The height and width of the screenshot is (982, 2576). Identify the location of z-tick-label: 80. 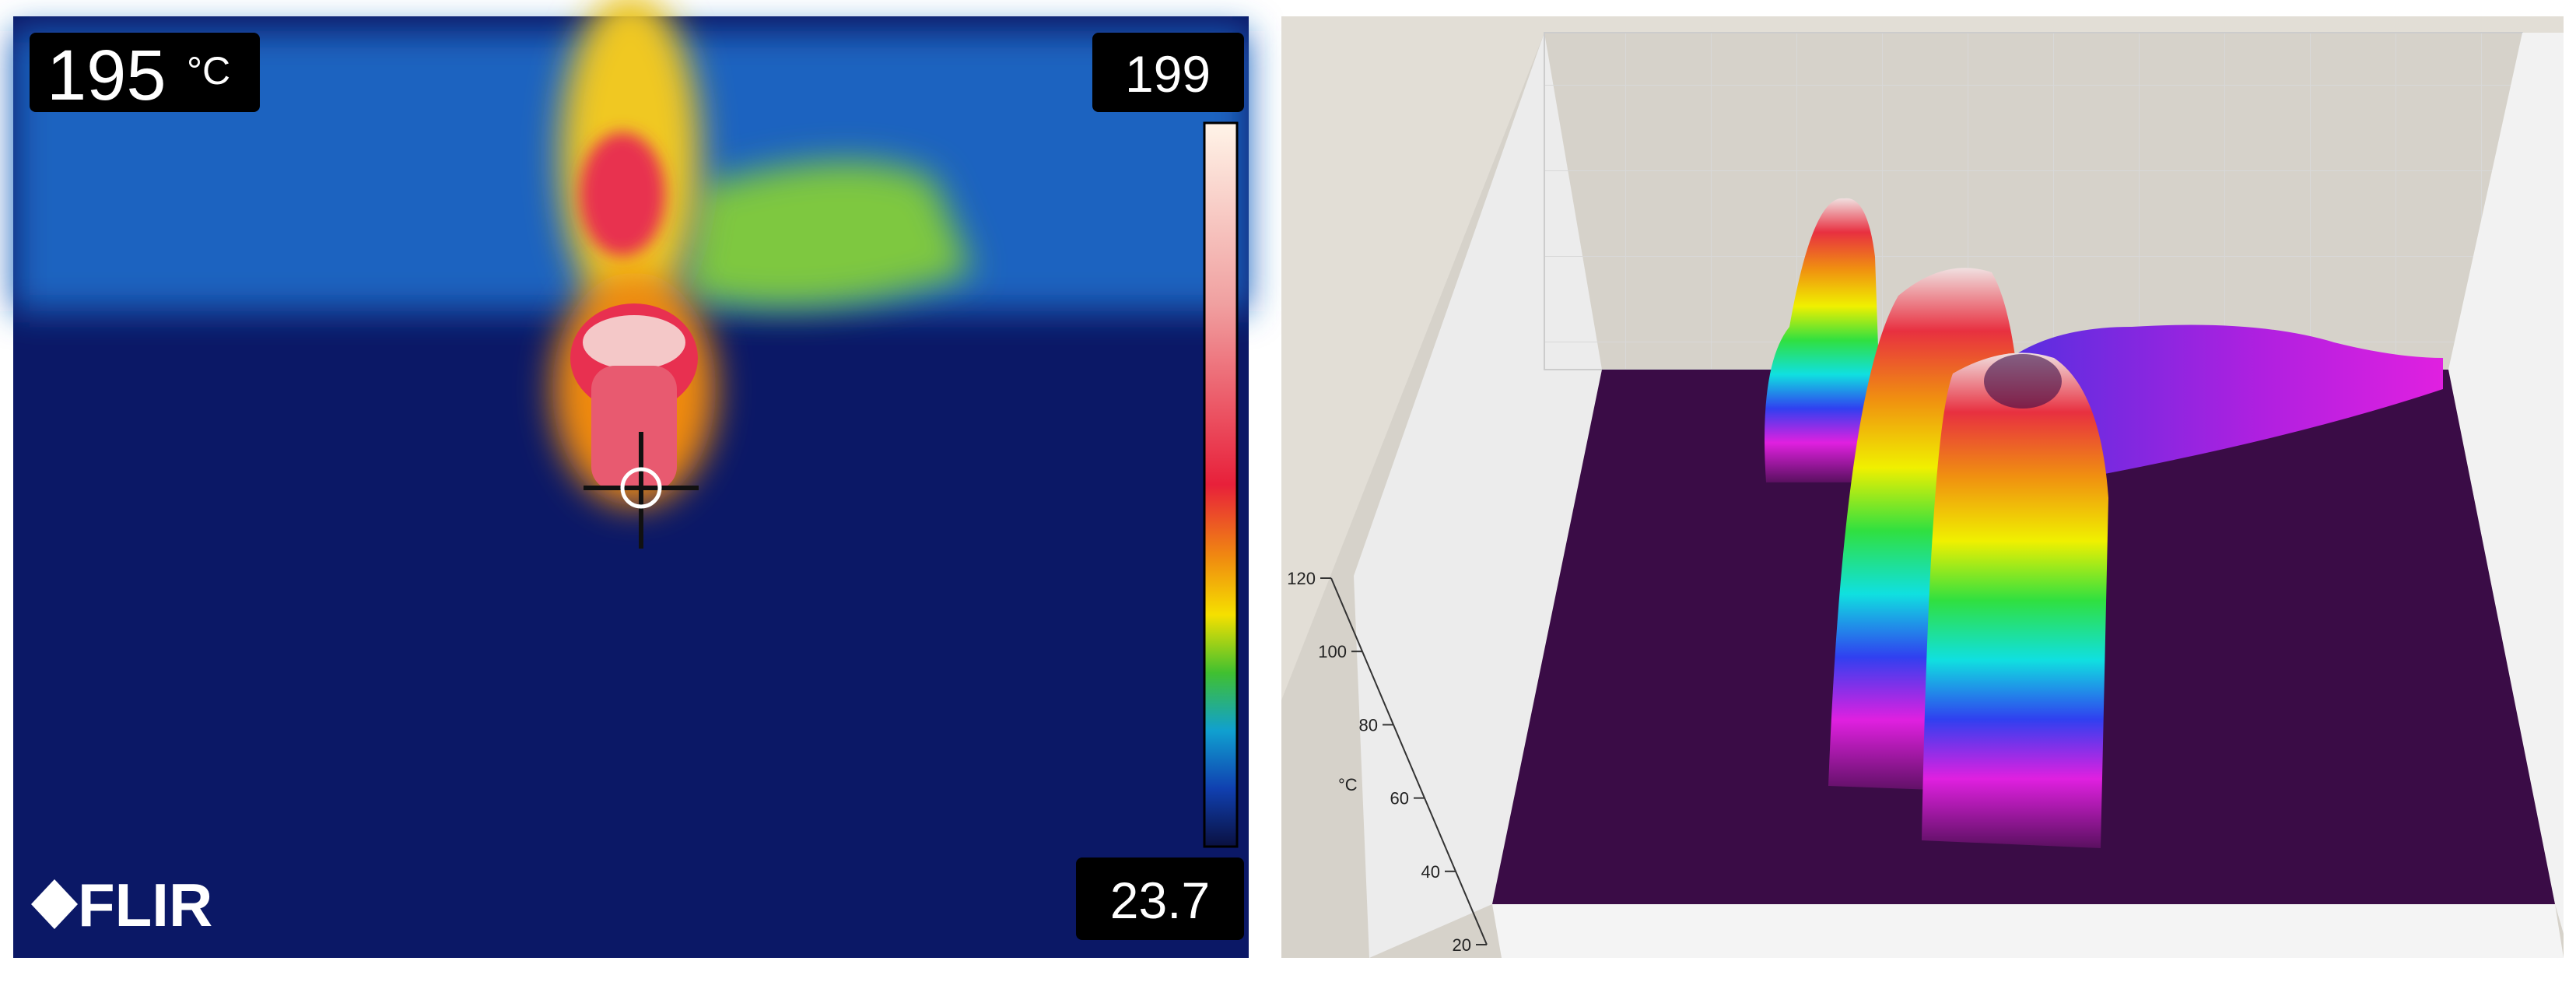
(1368, 725).